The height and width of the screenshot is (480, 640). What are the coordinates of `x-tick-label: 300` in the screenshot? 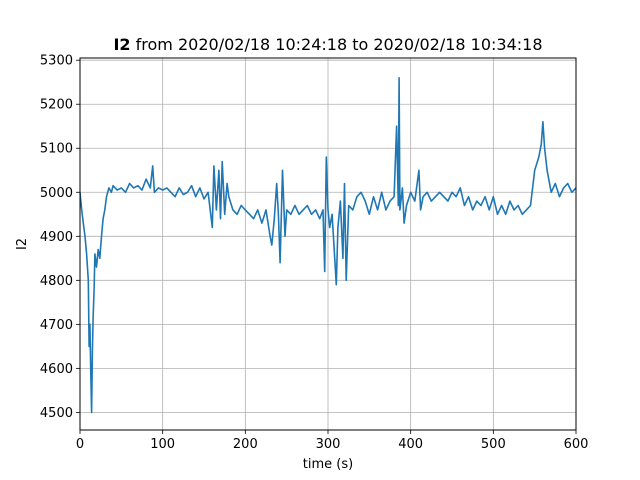 It's located at (328, 444).